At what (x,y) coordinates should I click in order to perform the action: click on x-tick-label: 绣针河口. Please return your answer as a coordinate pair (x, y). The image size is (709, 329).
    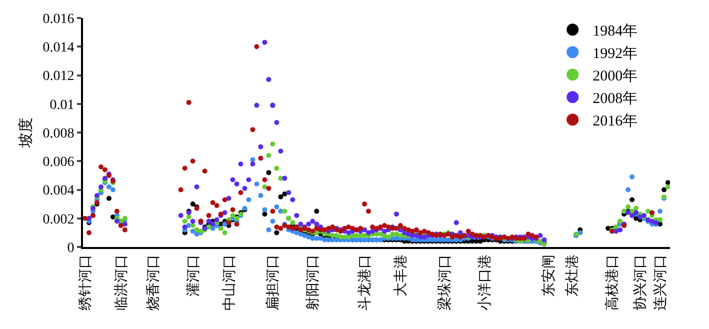
    Looking at the image, I should click on (86, 282).